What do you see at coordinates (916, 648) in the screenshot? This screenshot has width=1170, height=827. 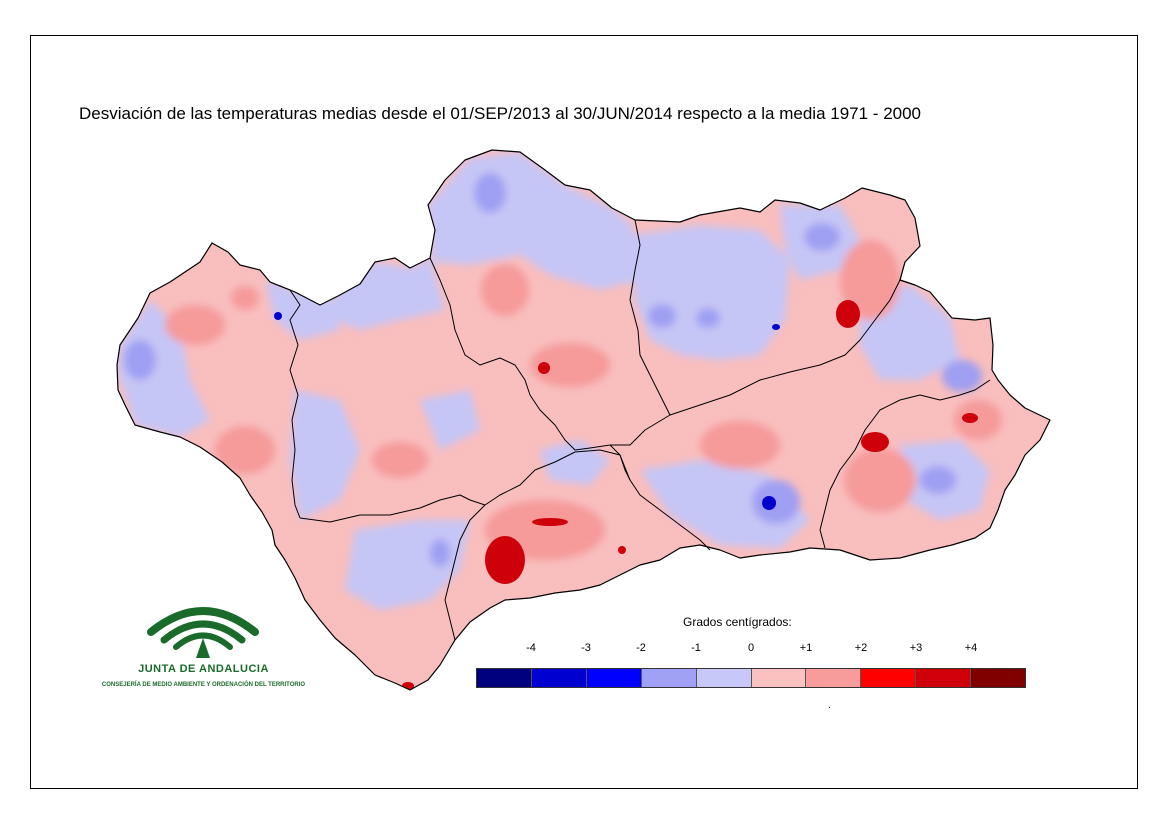 I see `legend-tick-label: +3` at bounding box center [916, 648].